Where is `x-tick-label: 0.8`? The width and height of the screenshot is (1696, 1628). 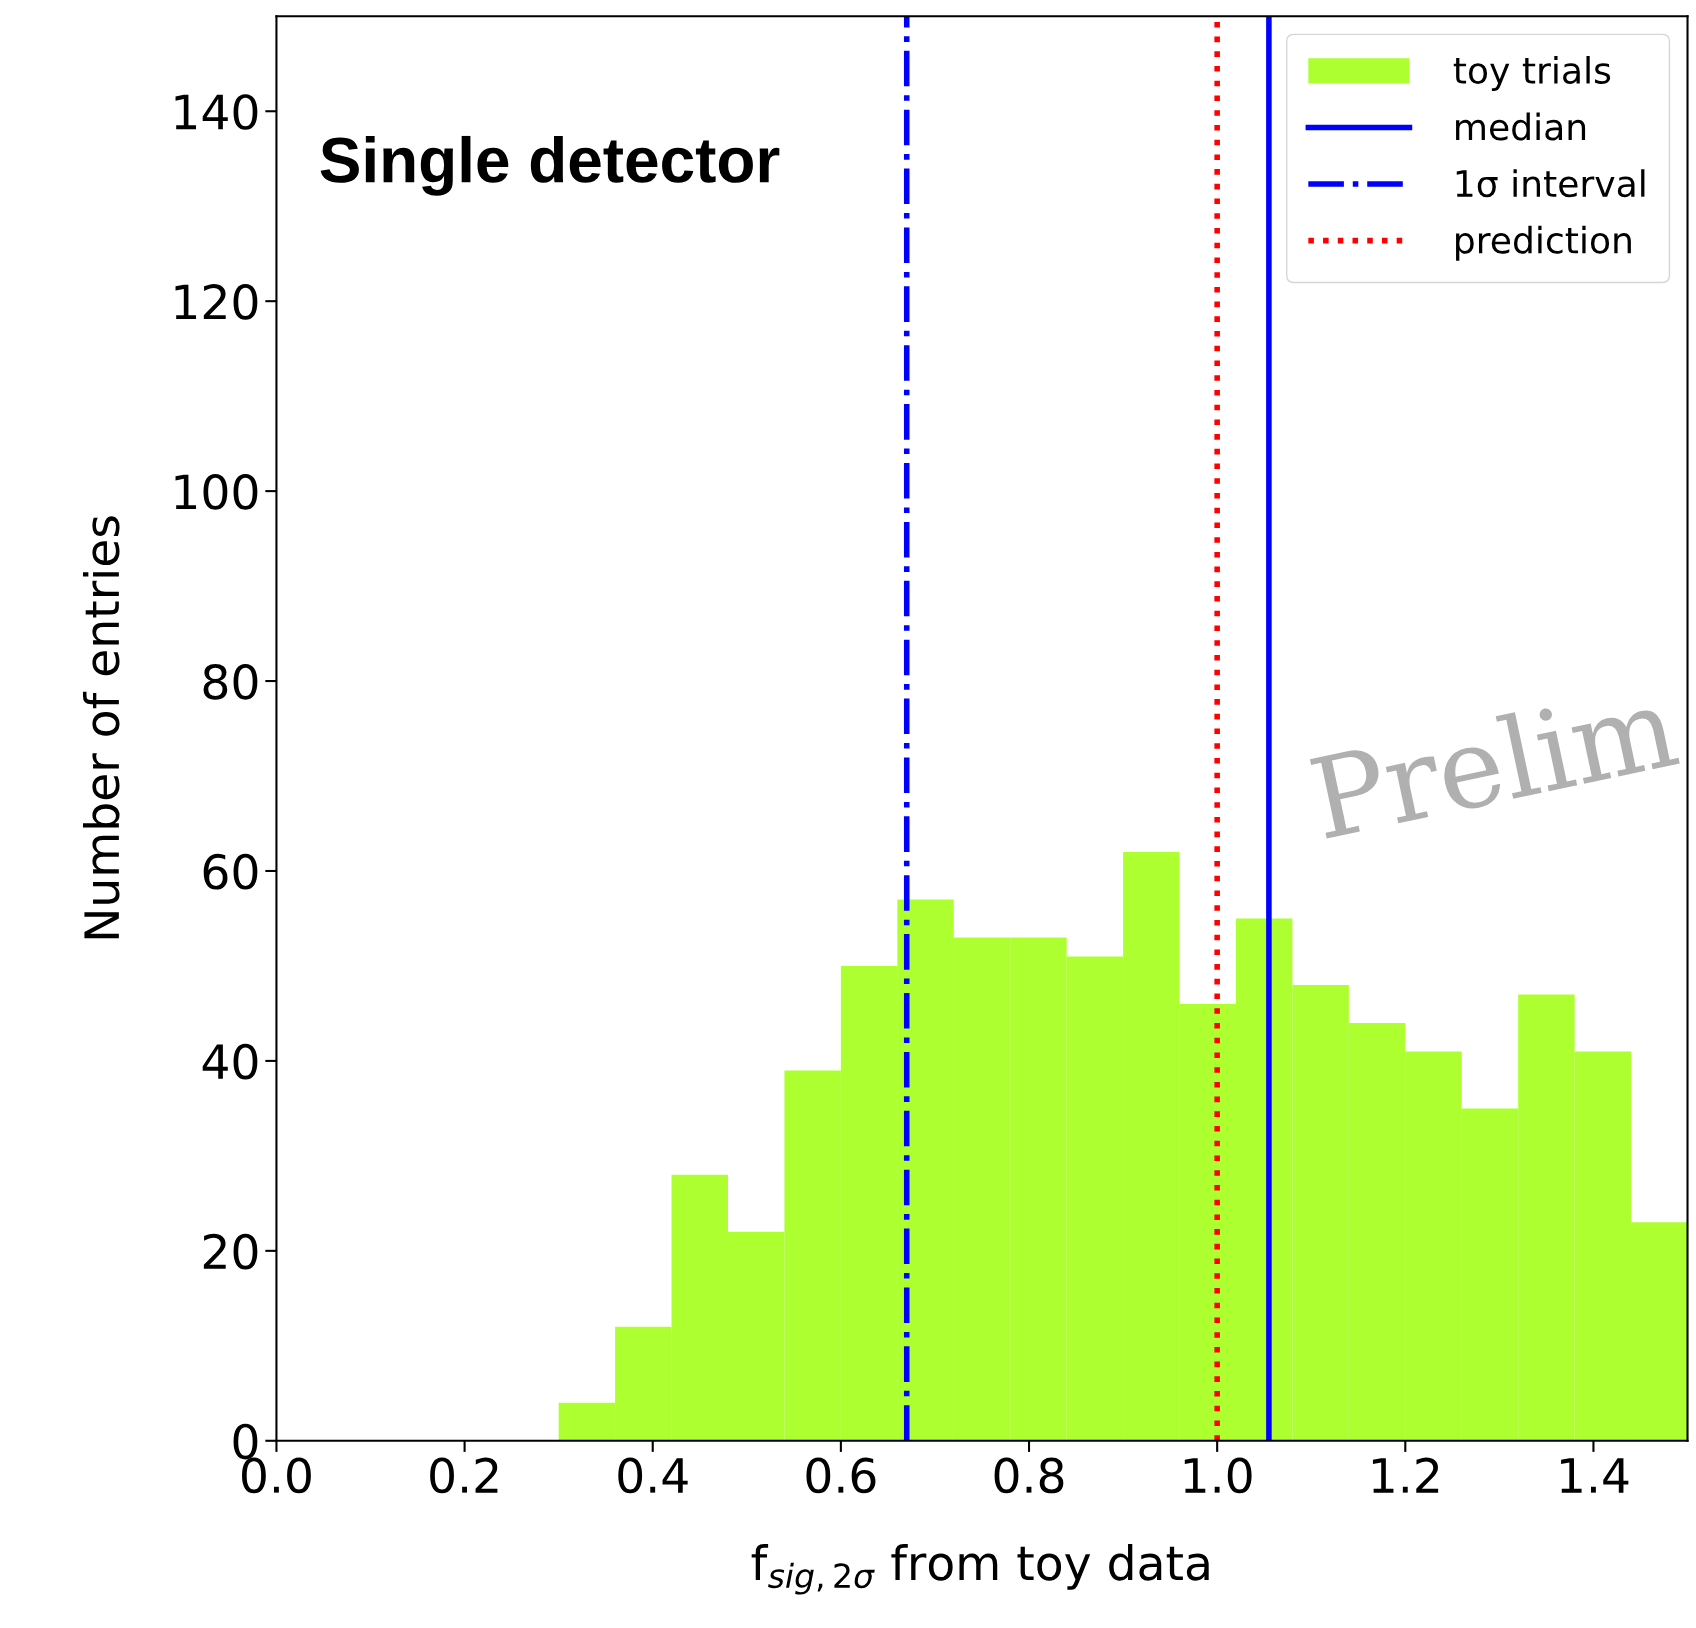 x-tick-label: 0.8 is located at coordinates (1029, 1475).